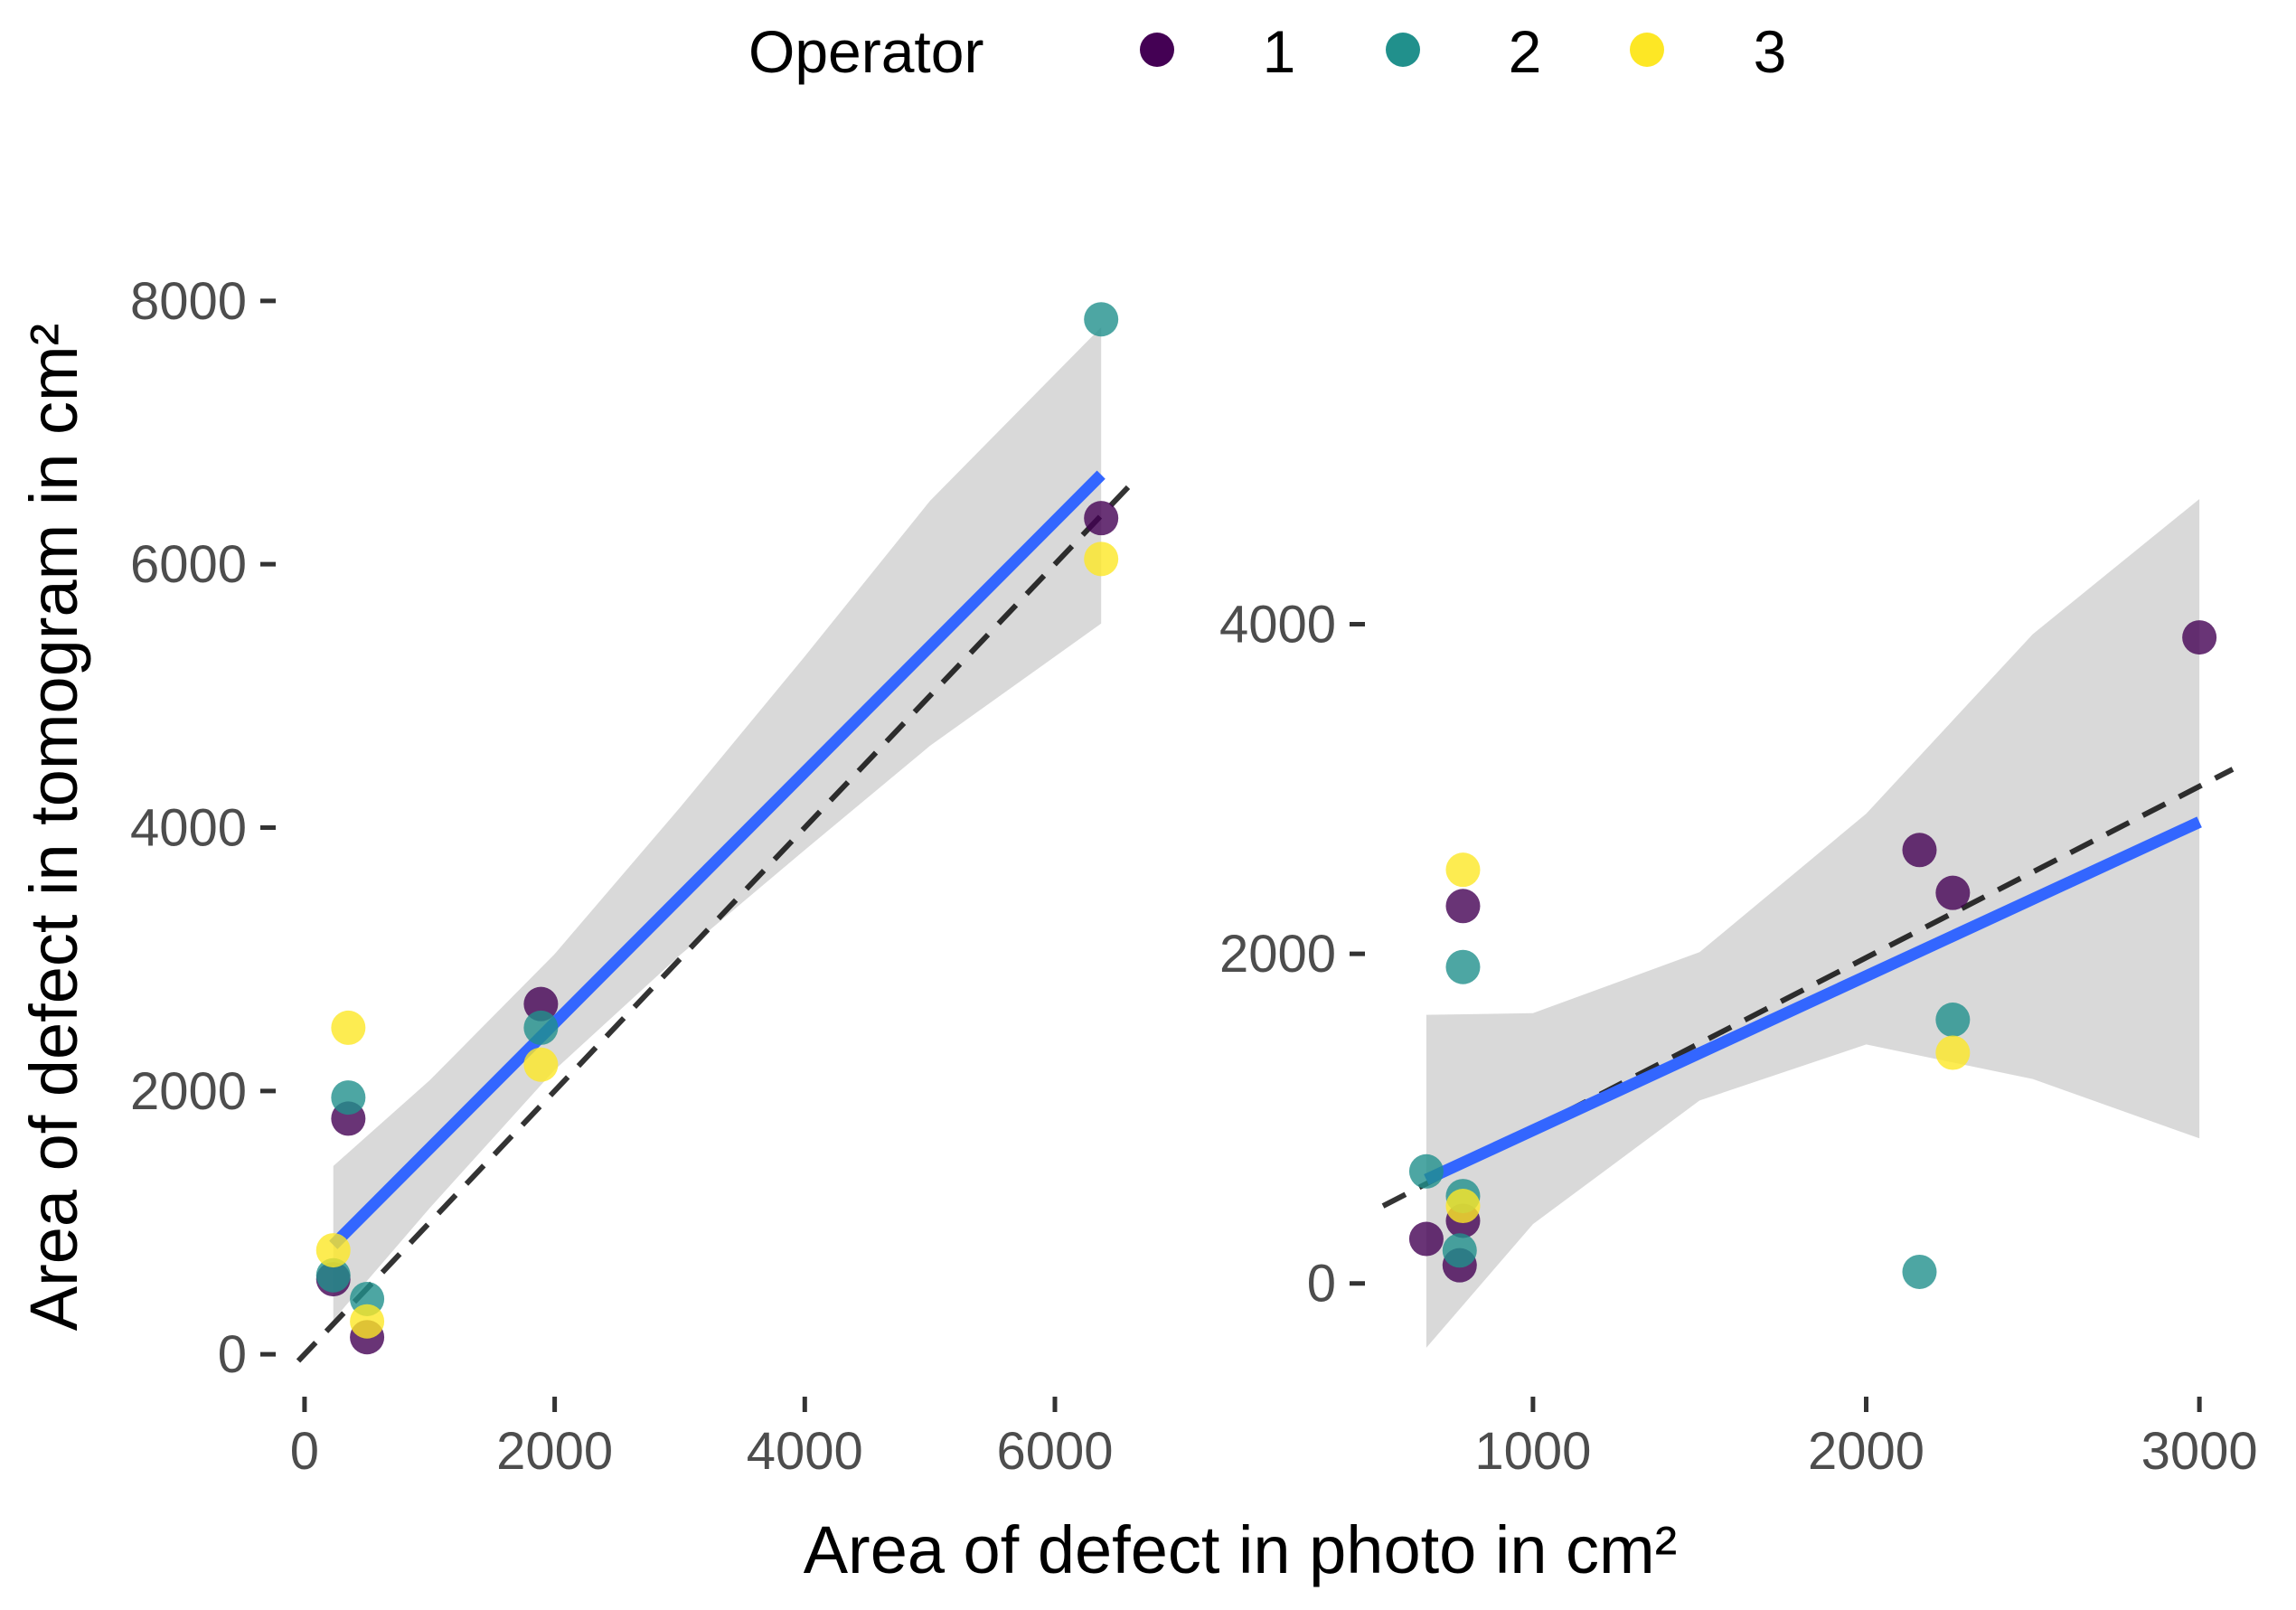 The width and height of the screenshot is (2296, 1610). I want to click on x-axis-title: Area of defect in photo in cm², so click(1241, 1549).